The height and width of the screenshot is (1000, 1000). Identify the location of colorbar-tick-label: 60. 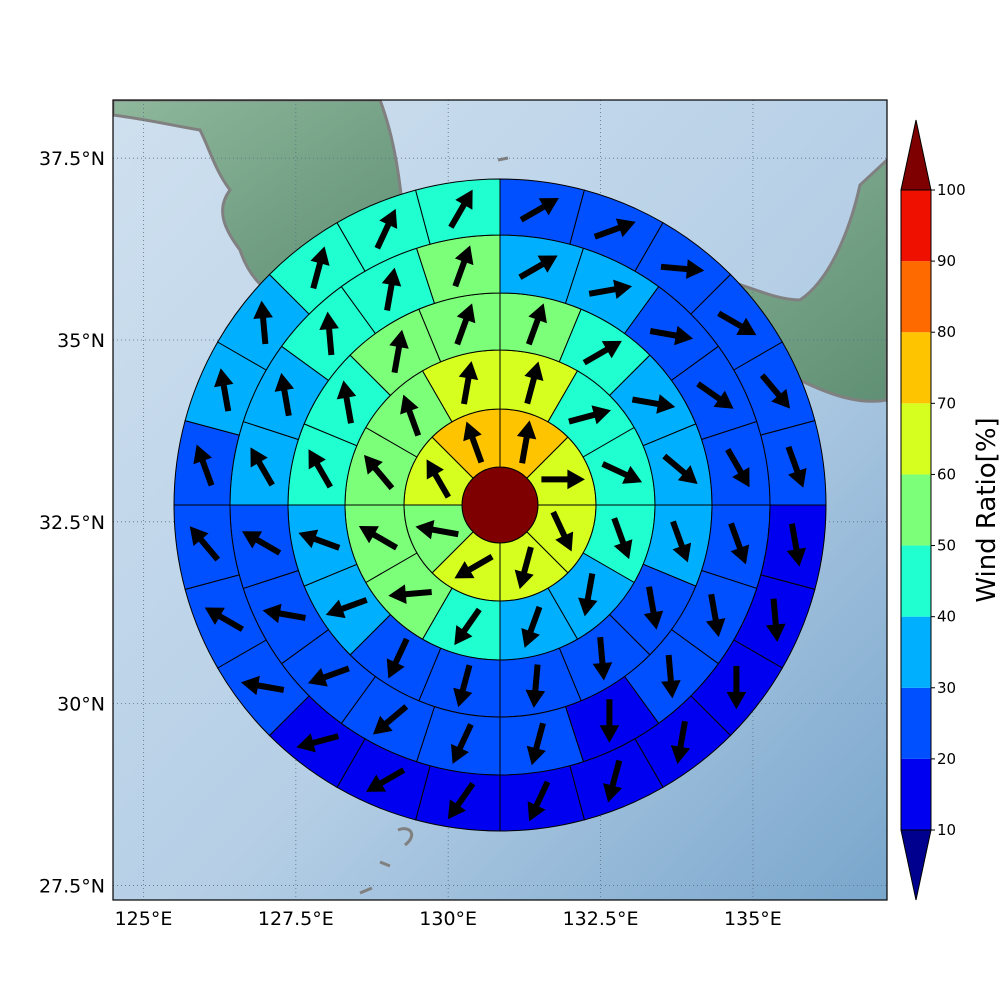
(946, 474).